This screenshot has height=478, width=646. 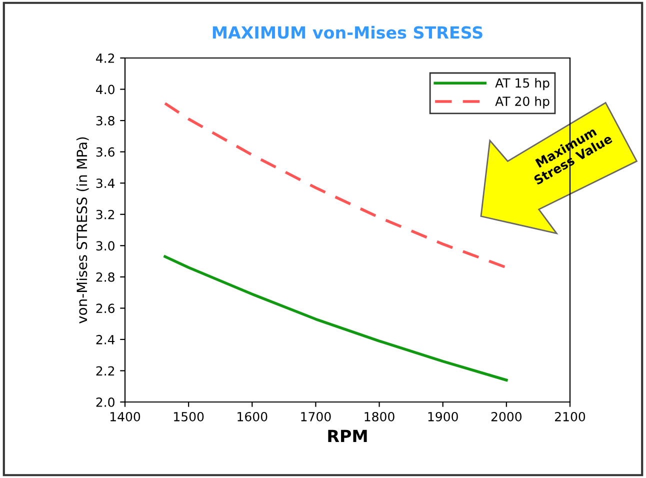 I want to click on y-tick-label: 2.2, so click(x=105, y=371).